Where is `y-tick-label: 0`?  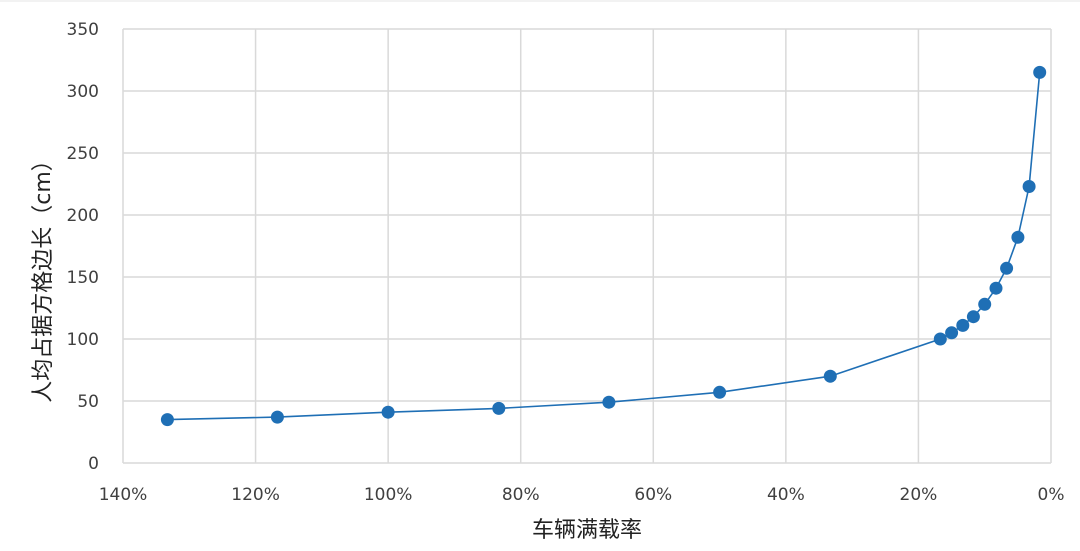 y-tick-label: 0 is located at coordinates (93, 464).